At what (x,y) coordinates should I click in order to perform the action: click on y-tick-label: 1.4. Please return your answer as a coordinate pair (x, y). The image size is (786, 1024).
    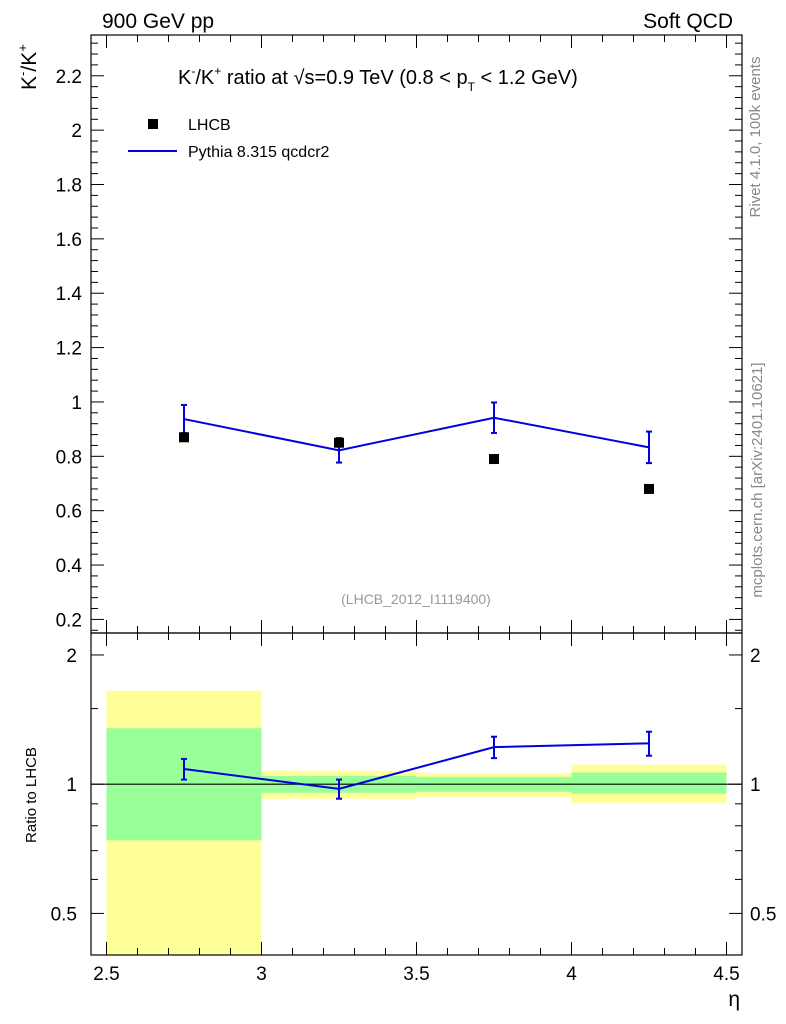
    Looking at the image, I should click on (69, 294).